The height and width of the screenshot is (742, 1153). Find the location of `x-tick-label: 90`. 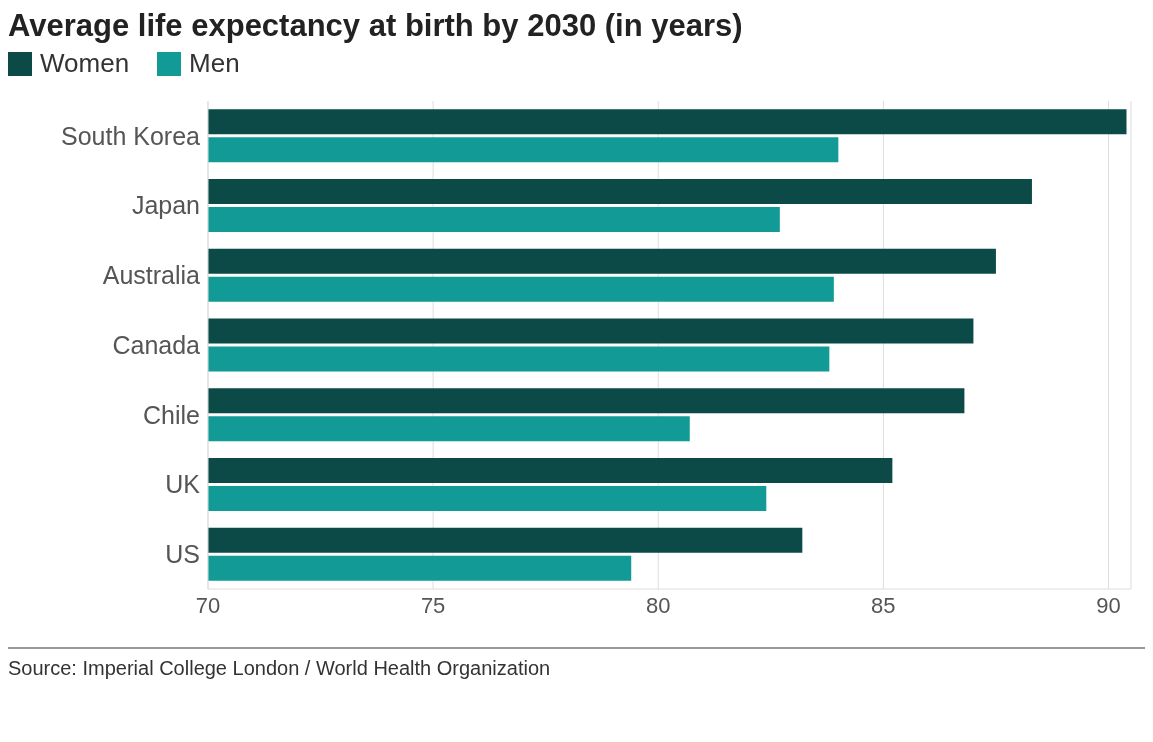

x-tick-label: 90 is located at coordinates (1108, 605).